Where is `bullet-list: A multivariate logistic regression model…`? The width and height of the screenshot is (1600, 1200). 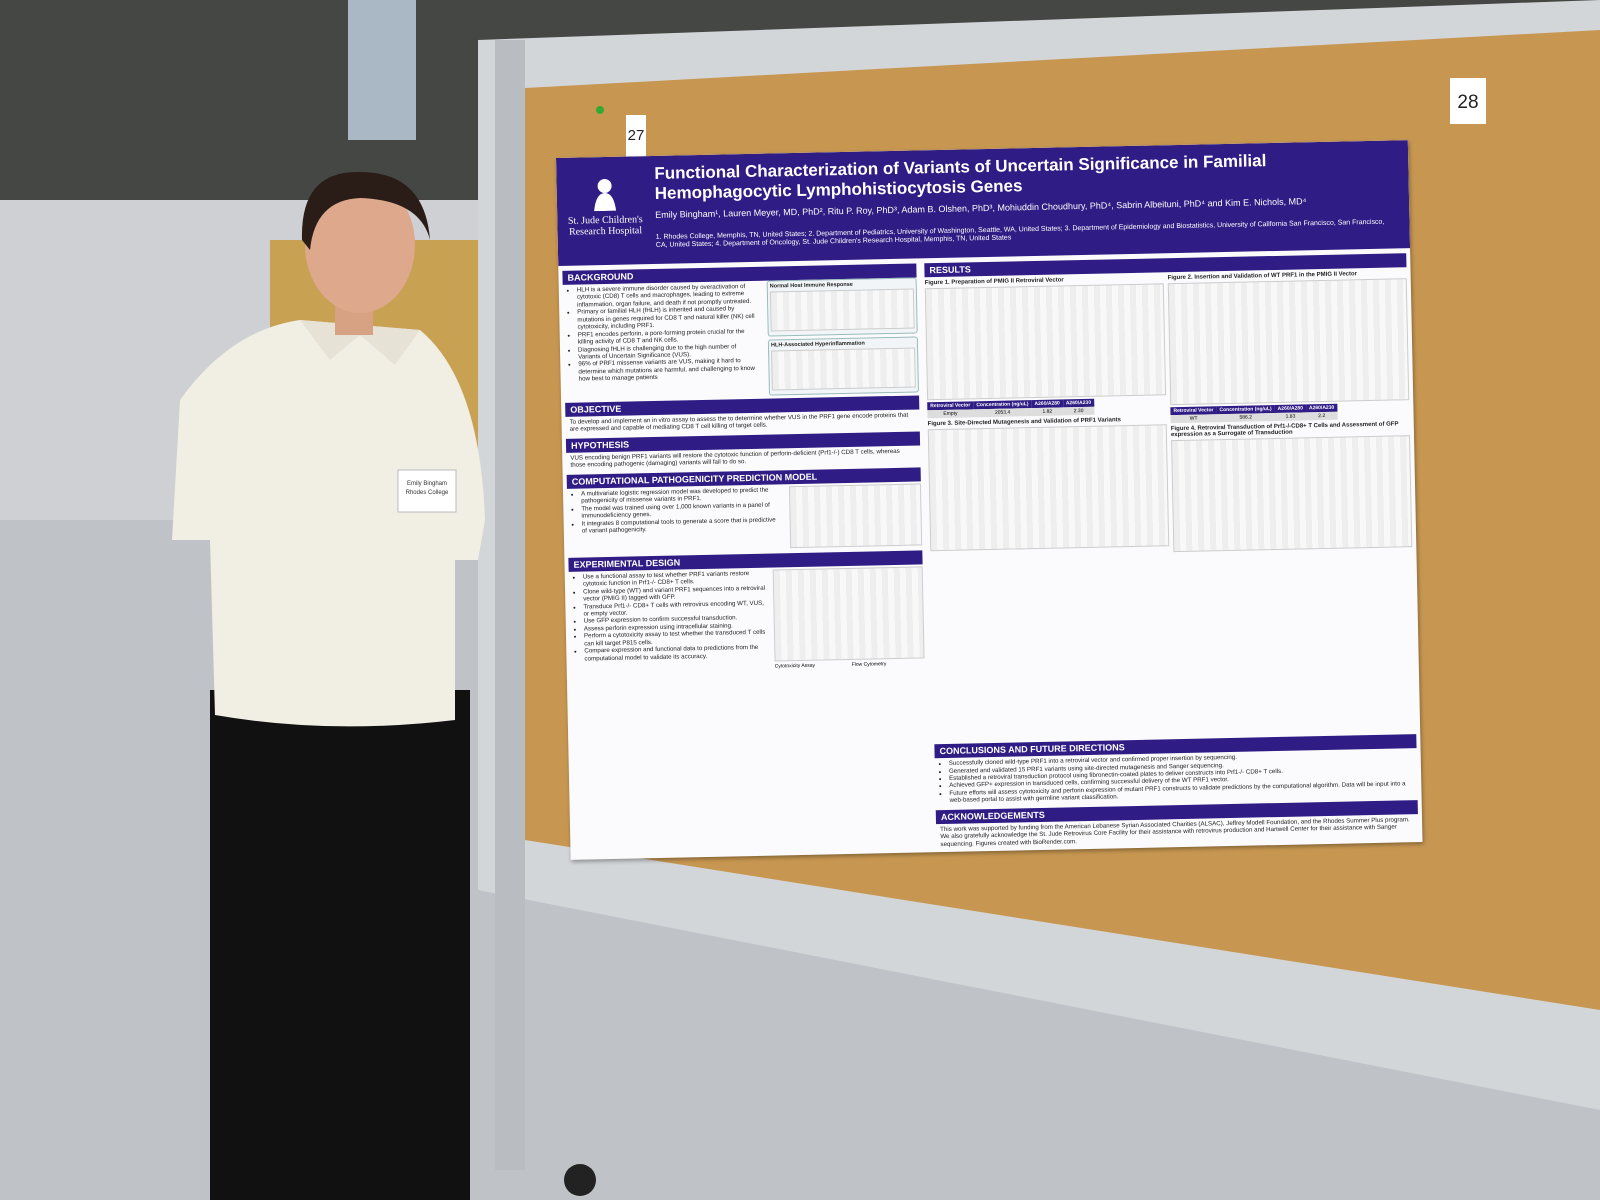
bullet-list: A multivariate logistic regression model… is located at coordinates (676, 510).